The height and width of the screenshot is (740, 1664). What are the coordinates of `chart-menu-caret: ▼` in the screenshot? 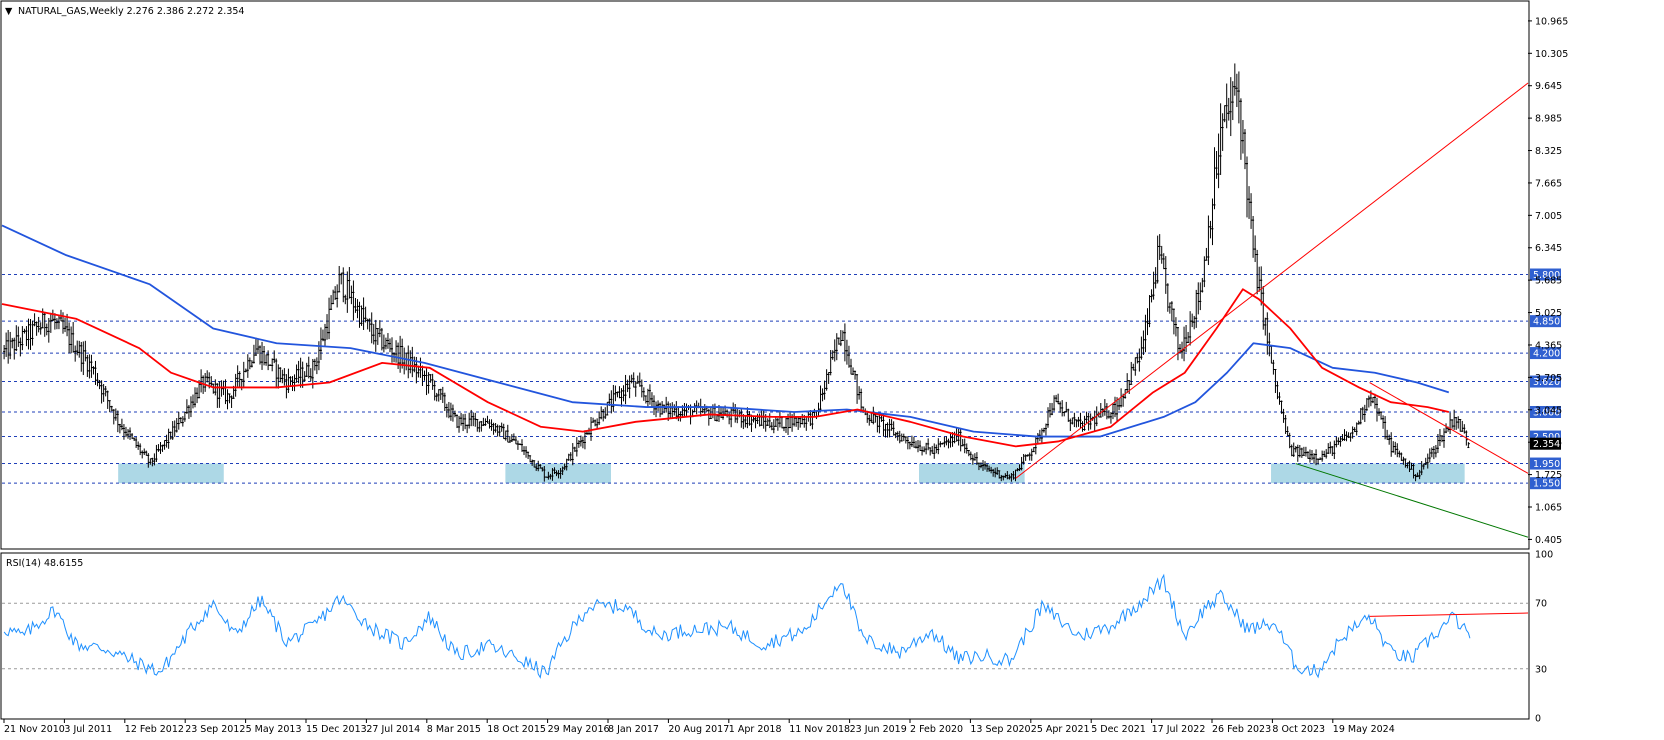 It's located at (9, 11).